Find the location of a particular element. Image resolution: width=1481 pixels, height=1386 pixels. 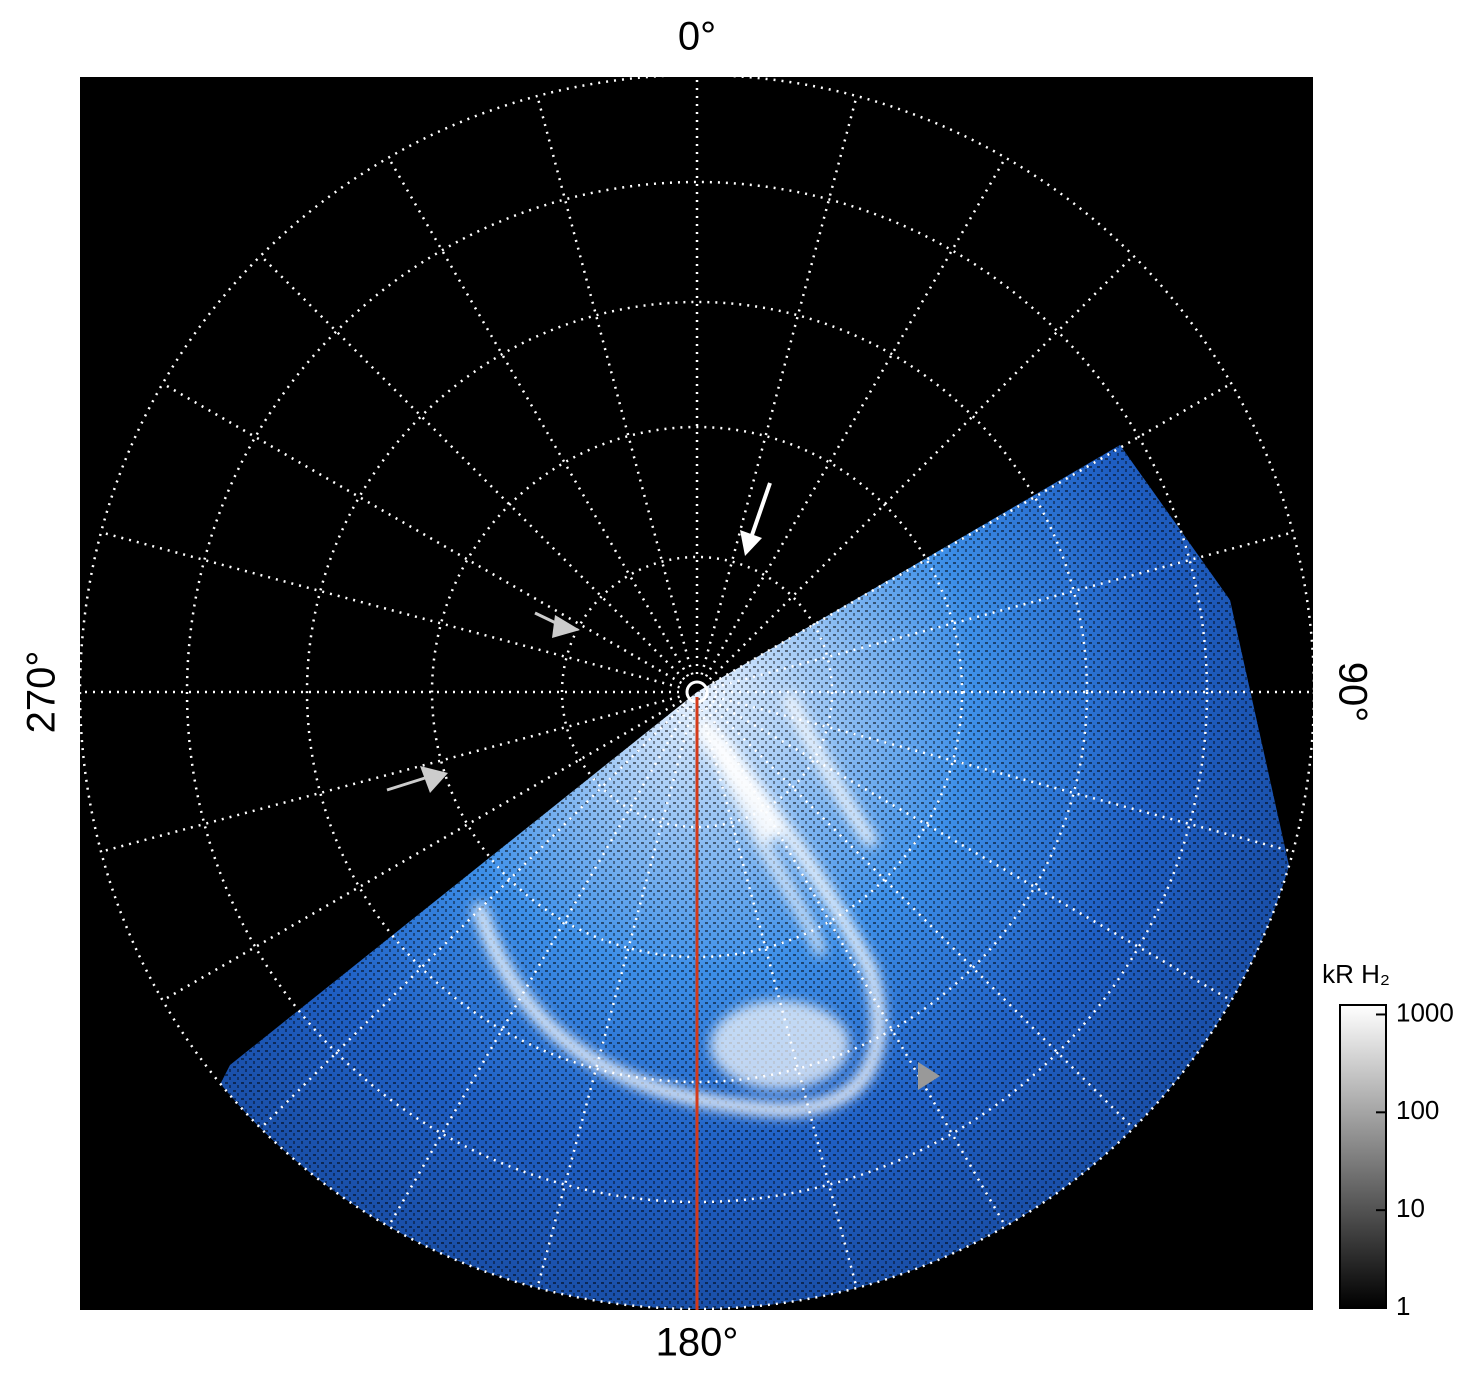

theta-tick-label: 0° is located at coordinates (697, 37).